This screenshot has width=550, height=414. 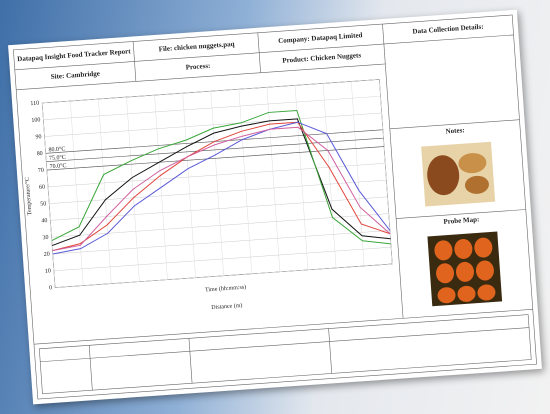 What do you see at coordinates (45, 238) in the screenshot?
I see `y-tick-label: 30` at bounding box center [45, 238].